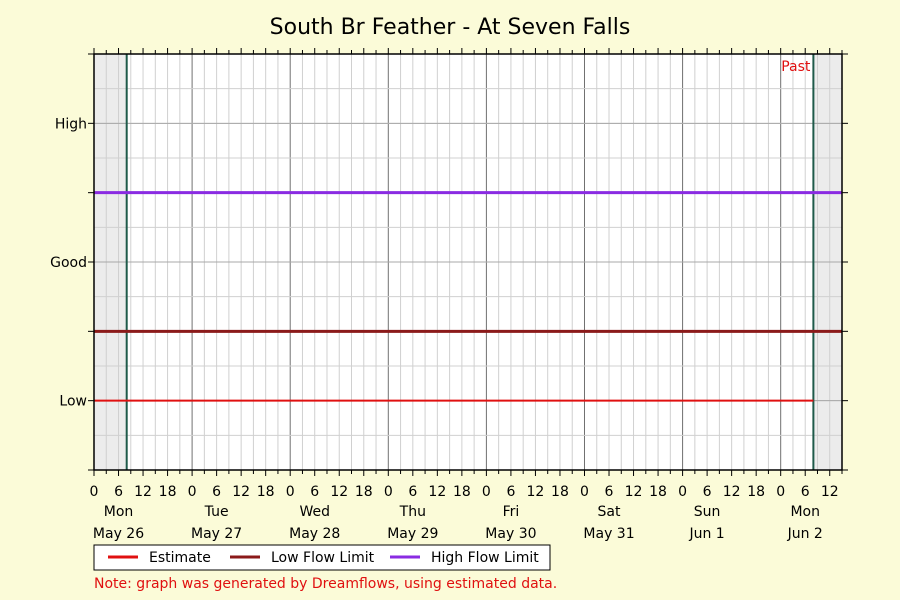 Image resolution: width=900 pixels, height=600 pixels. I want to click on day-weekday-label: Fri, so click(511, 512).